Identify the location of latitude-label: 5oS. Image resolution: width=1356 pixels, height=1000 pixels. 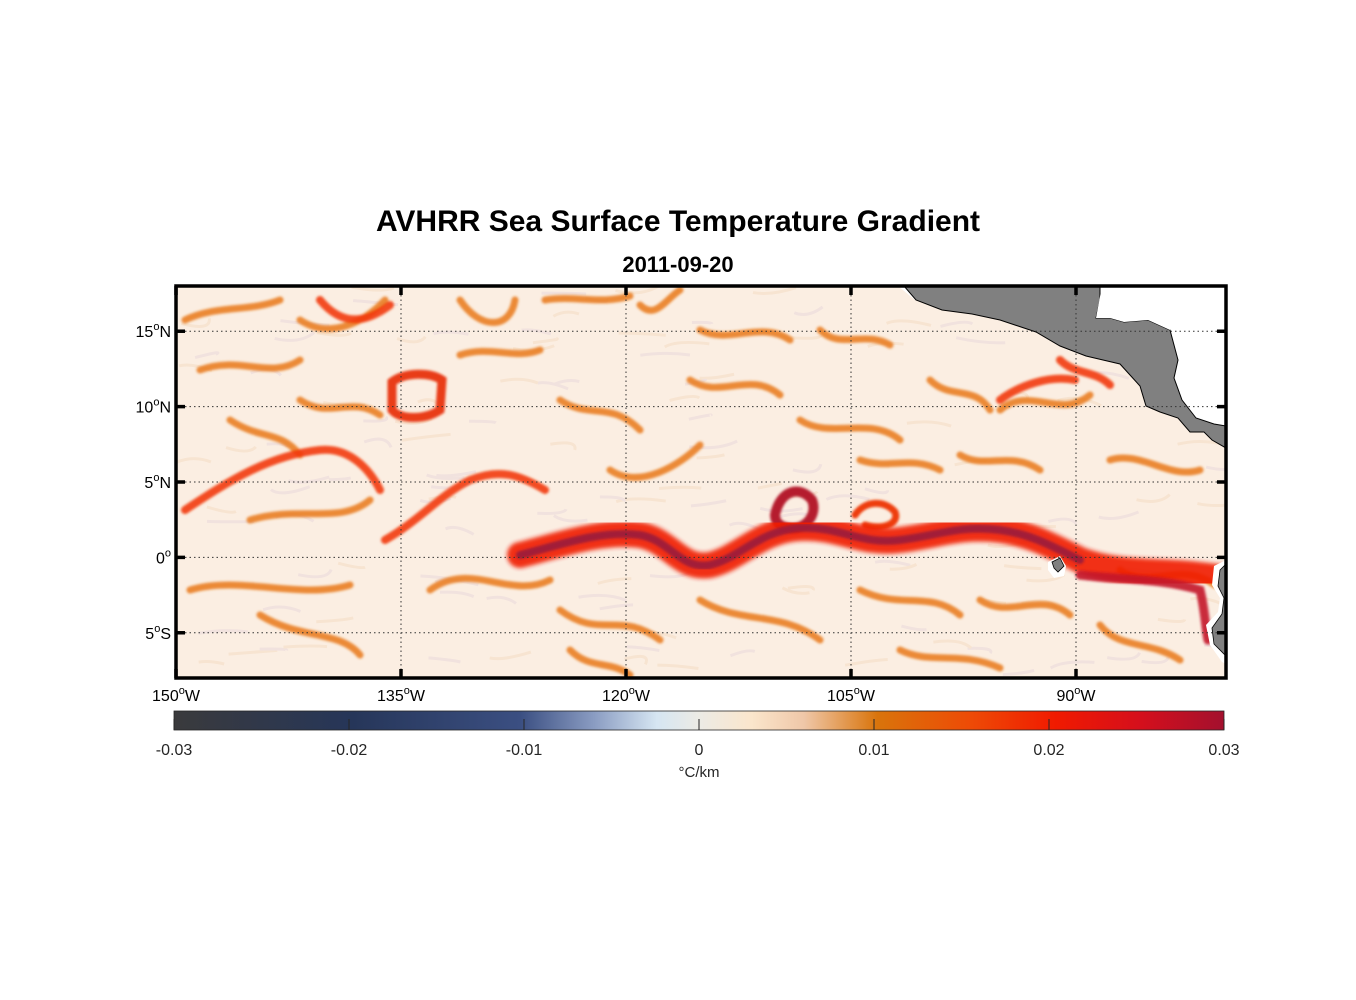
(158, 633).